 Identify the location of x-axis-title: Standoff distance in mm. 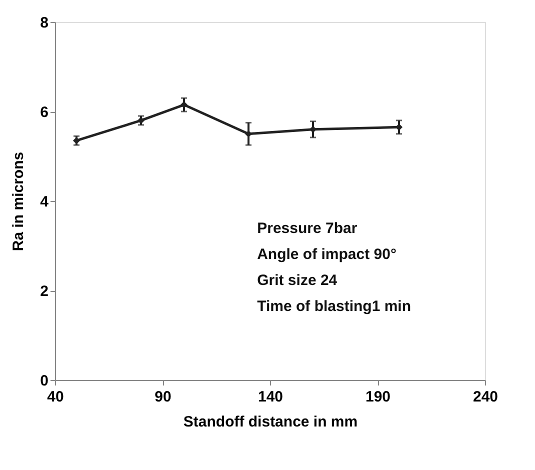
(270, 422).